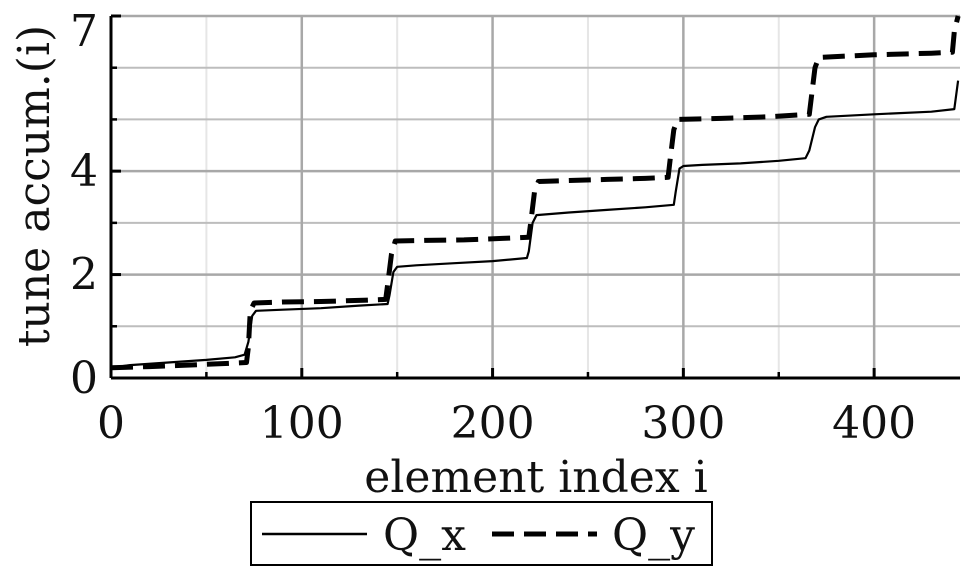 The height and width of the screenshot is (568, 961). I want to click on x-tick-label: 400, so click(874, 423).